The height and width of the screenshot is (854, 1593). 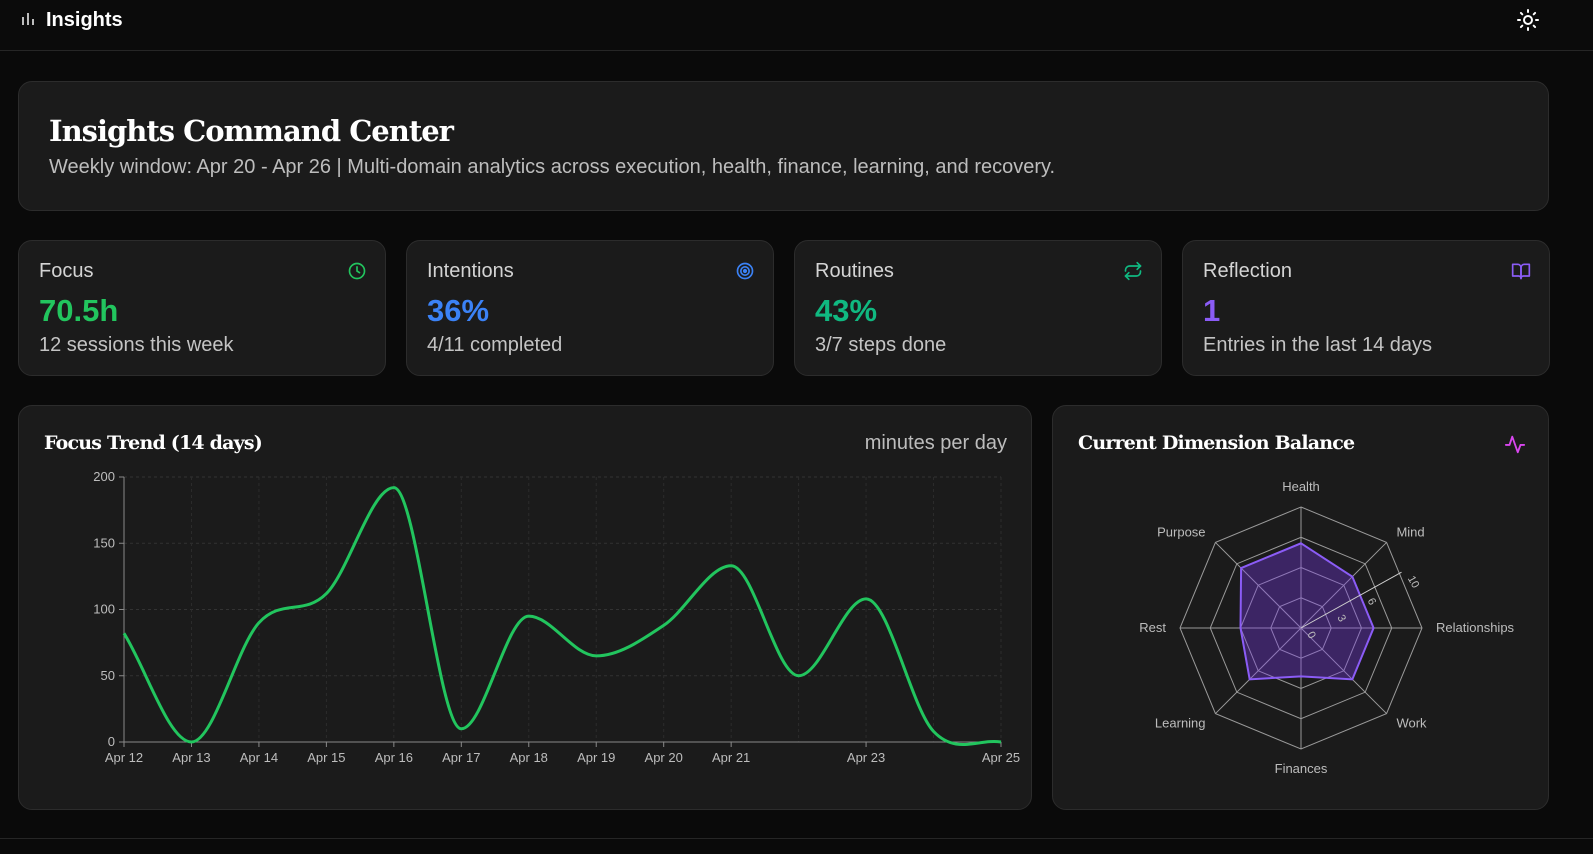 I want to click on radar-category-label: Learning, so click(x=1180, y=722).